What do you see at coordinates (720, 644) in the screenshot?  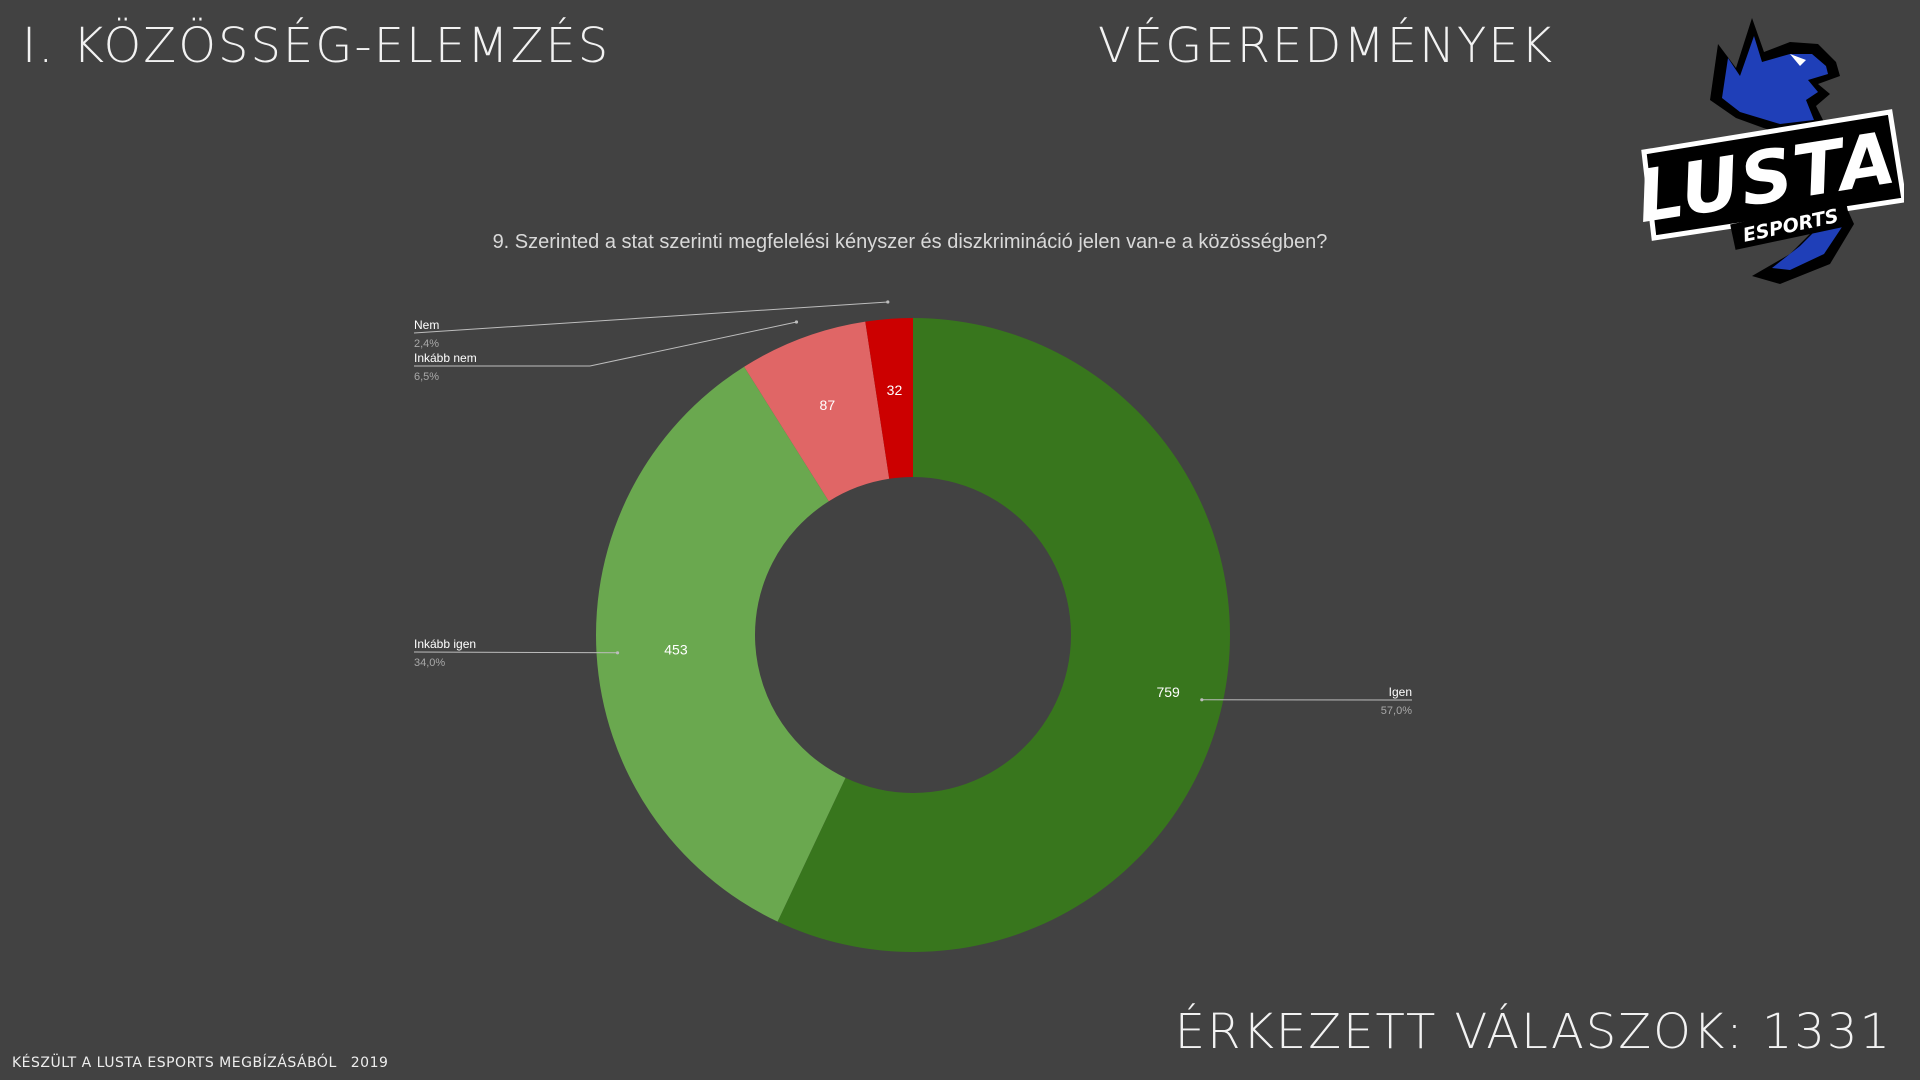 I see `slice-inkabb-igen` at bounding box center [720, 644].